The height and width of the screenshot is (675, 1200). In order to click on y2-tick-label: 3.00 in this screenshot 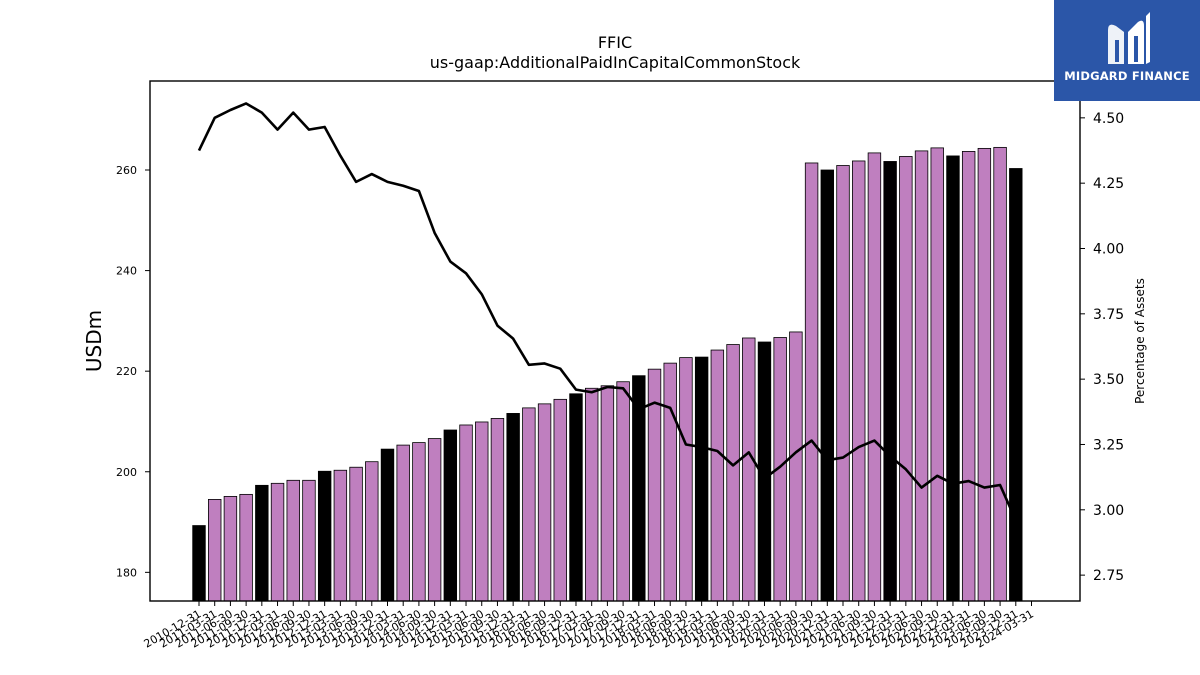, I will do `click(1108, 511)`.